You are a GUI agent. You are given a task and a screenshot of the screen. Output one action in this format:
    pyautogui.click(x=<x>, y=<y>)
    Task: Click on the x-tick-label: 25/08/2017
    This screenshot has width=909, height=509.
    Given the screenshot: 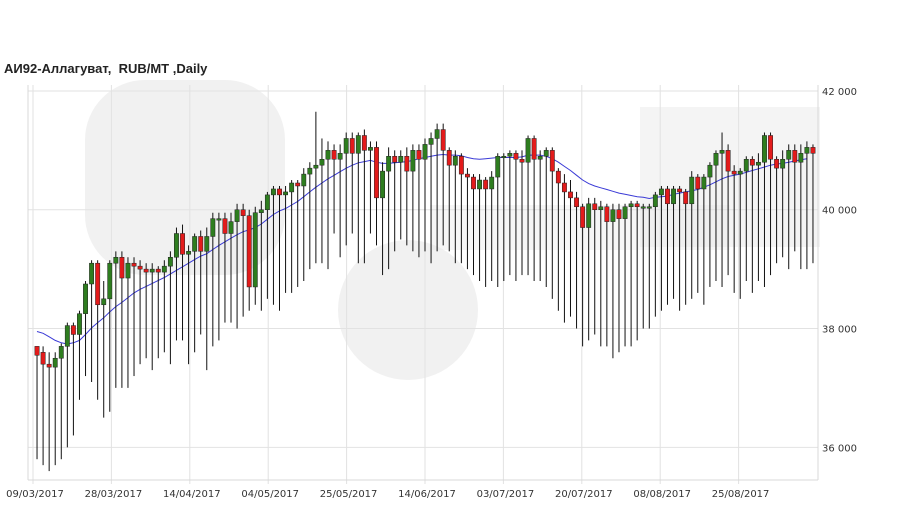 What is the action you would take?
    pyautogui.click(x=741, y=494)
    